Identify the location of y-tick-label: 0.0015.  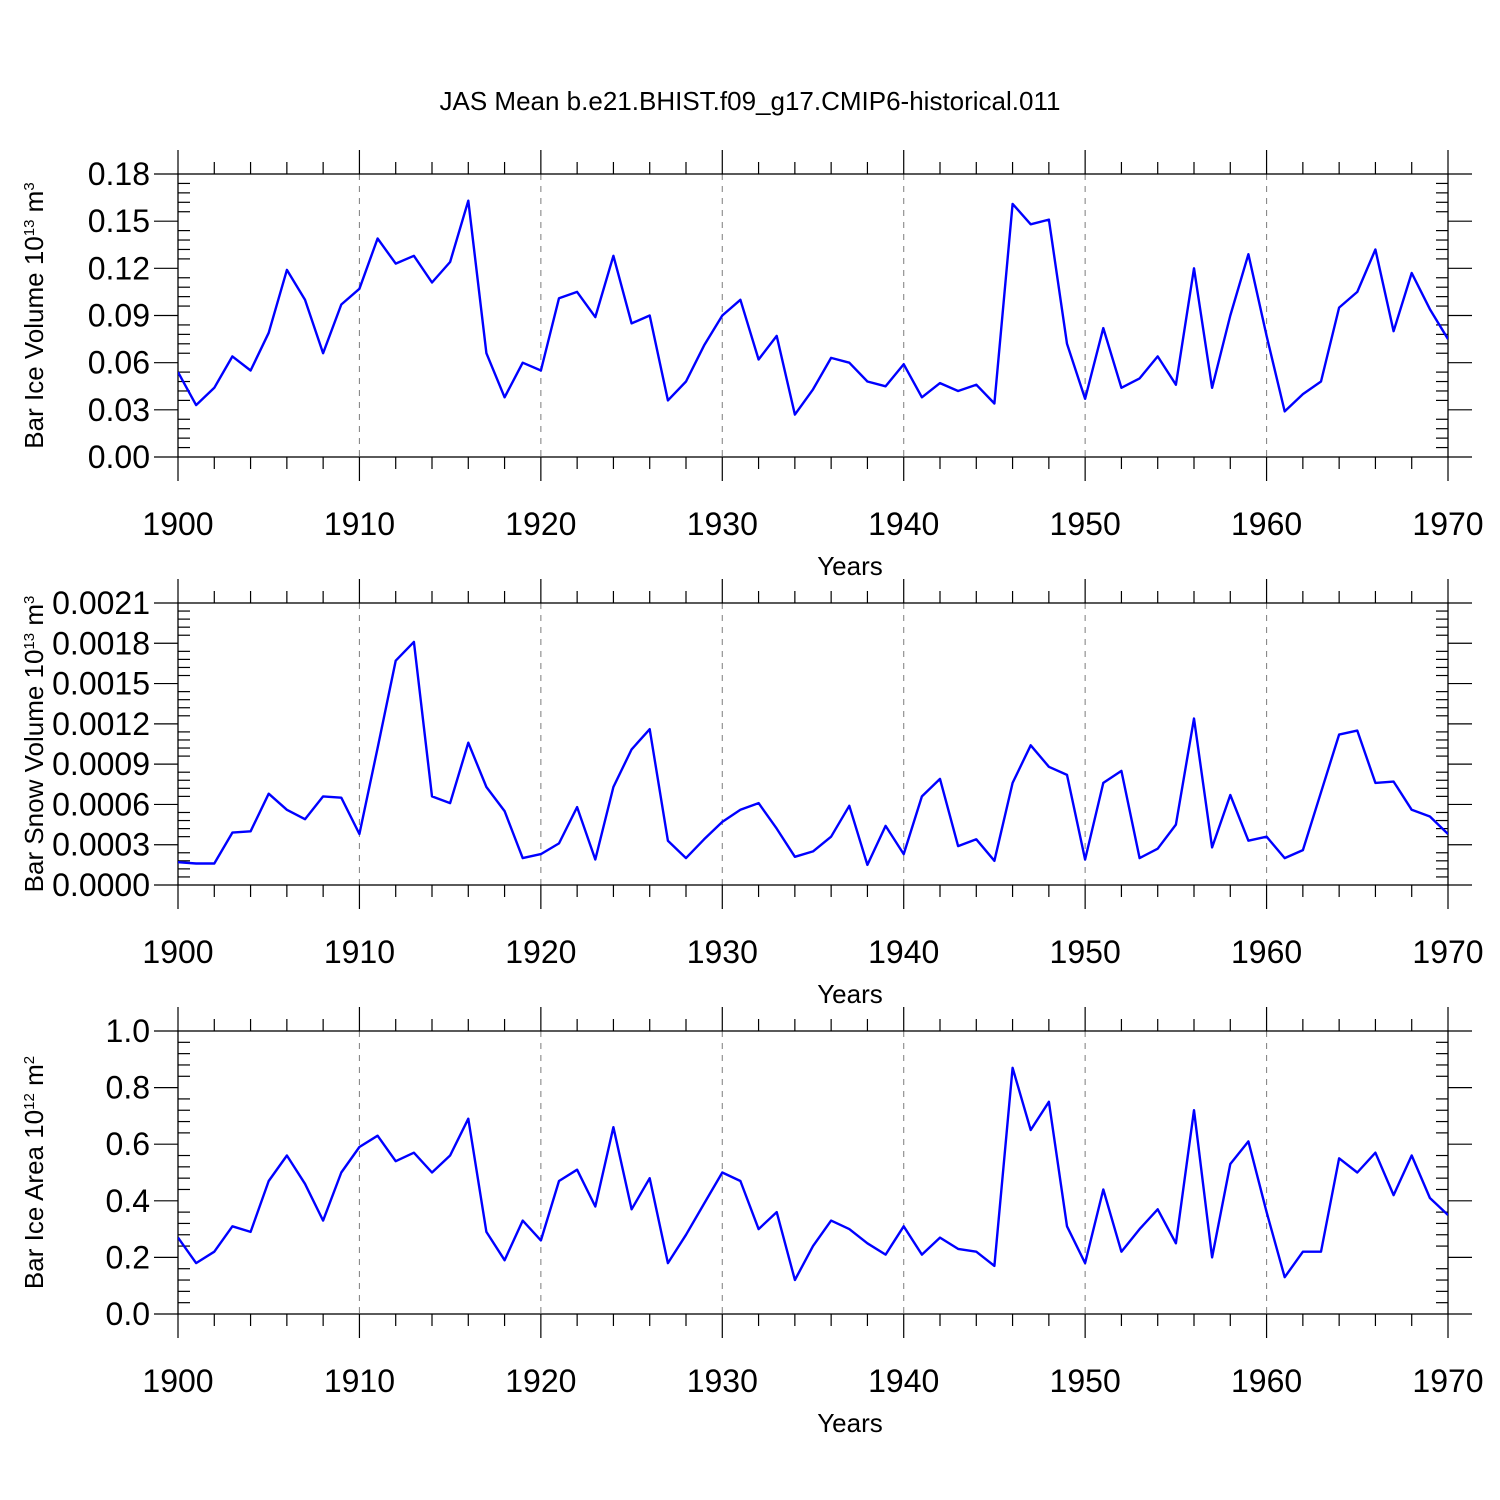
(101, 684).